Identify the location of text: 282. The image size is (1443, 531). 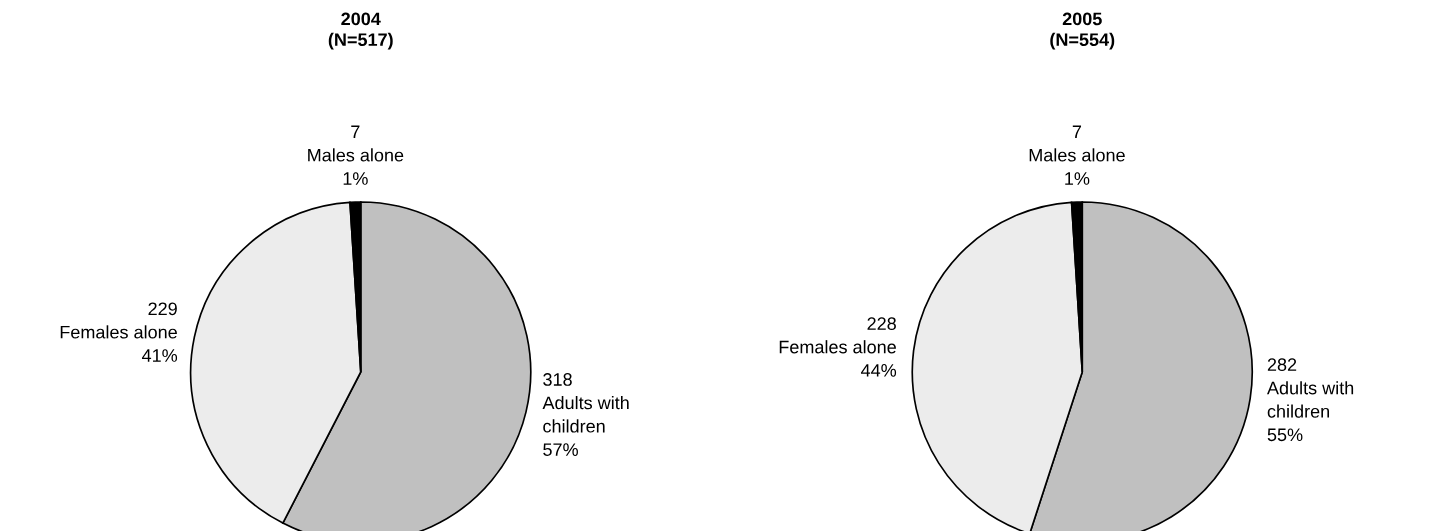
(1282, 365).